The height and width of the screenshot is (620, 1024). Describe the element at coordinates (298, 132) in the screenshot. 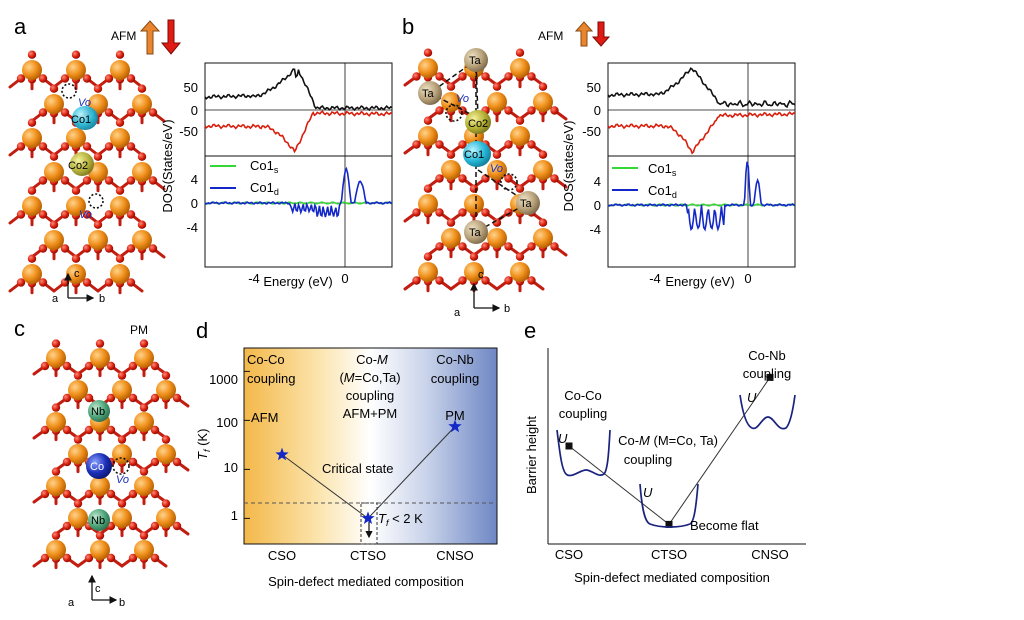

I see `spin-down-total-dos-line` at that location.